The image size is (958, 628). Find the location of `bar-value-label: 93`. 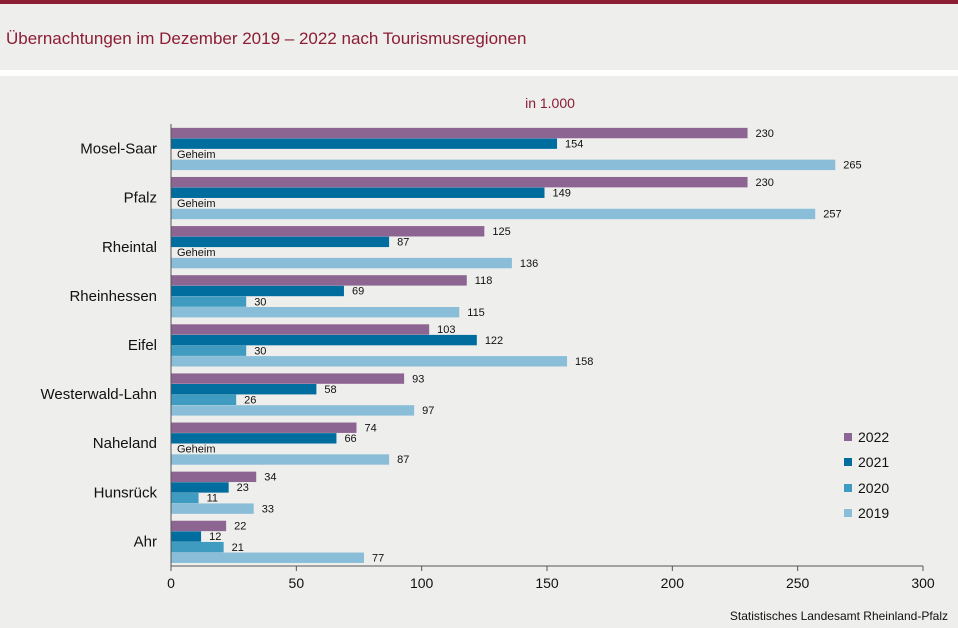

bar-value-label: 93 is located at coordinates (418, 379).